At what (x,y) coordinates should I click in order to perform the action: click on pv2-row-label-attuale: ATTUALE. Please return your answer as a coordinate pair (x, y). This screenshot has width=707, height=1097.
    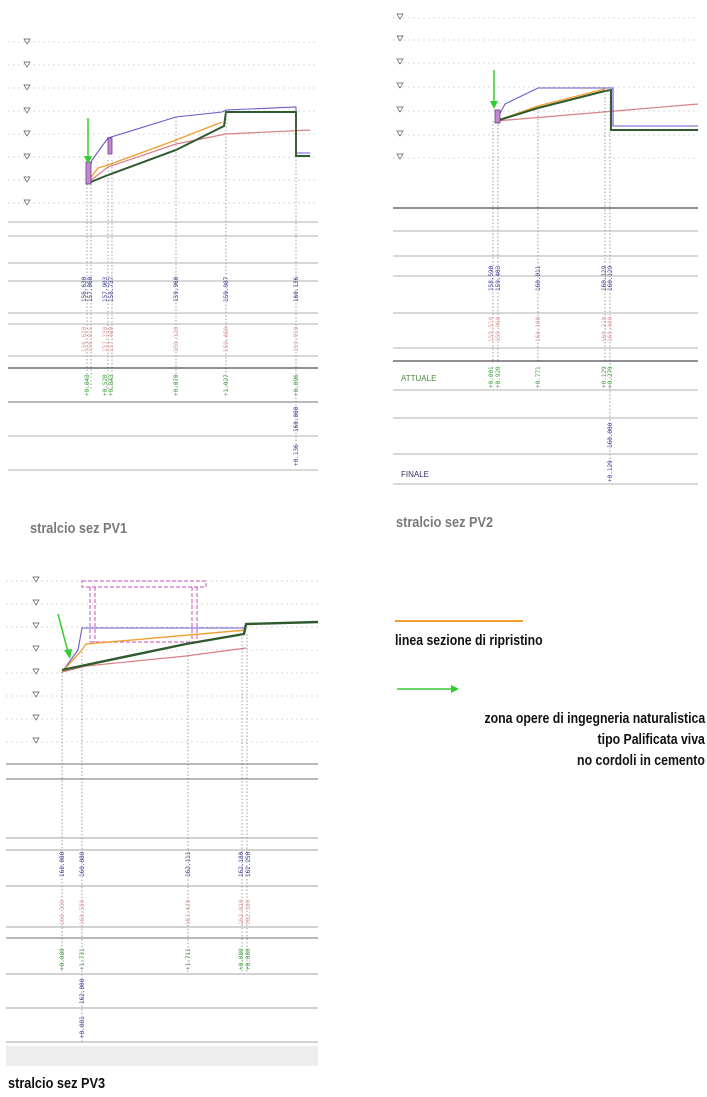
    Looking at the image, I should click on (418, 378).